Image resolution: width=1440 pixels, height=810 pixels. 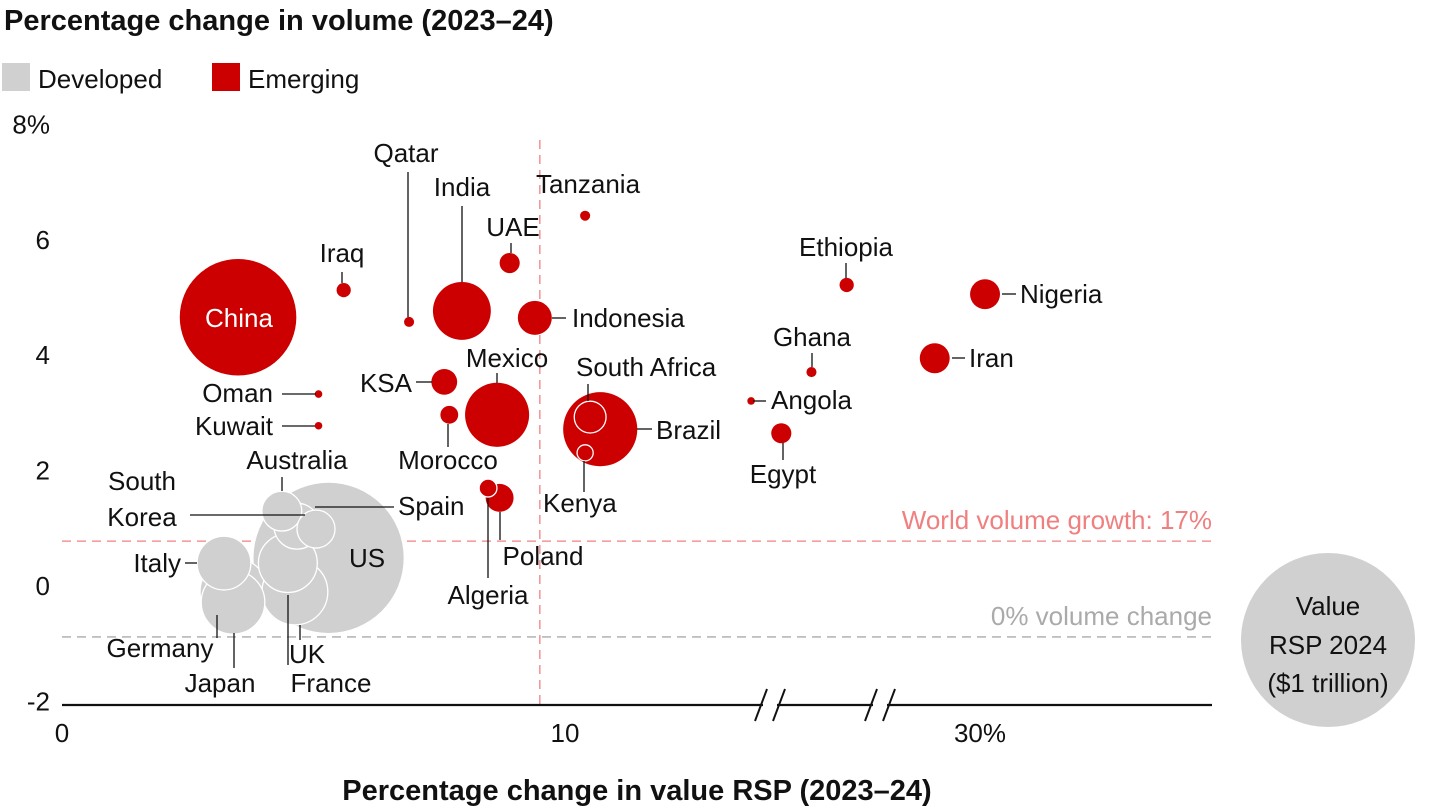 I want to click on size-legend-line-2: RSP 2024, so click(x=1328, y=645).